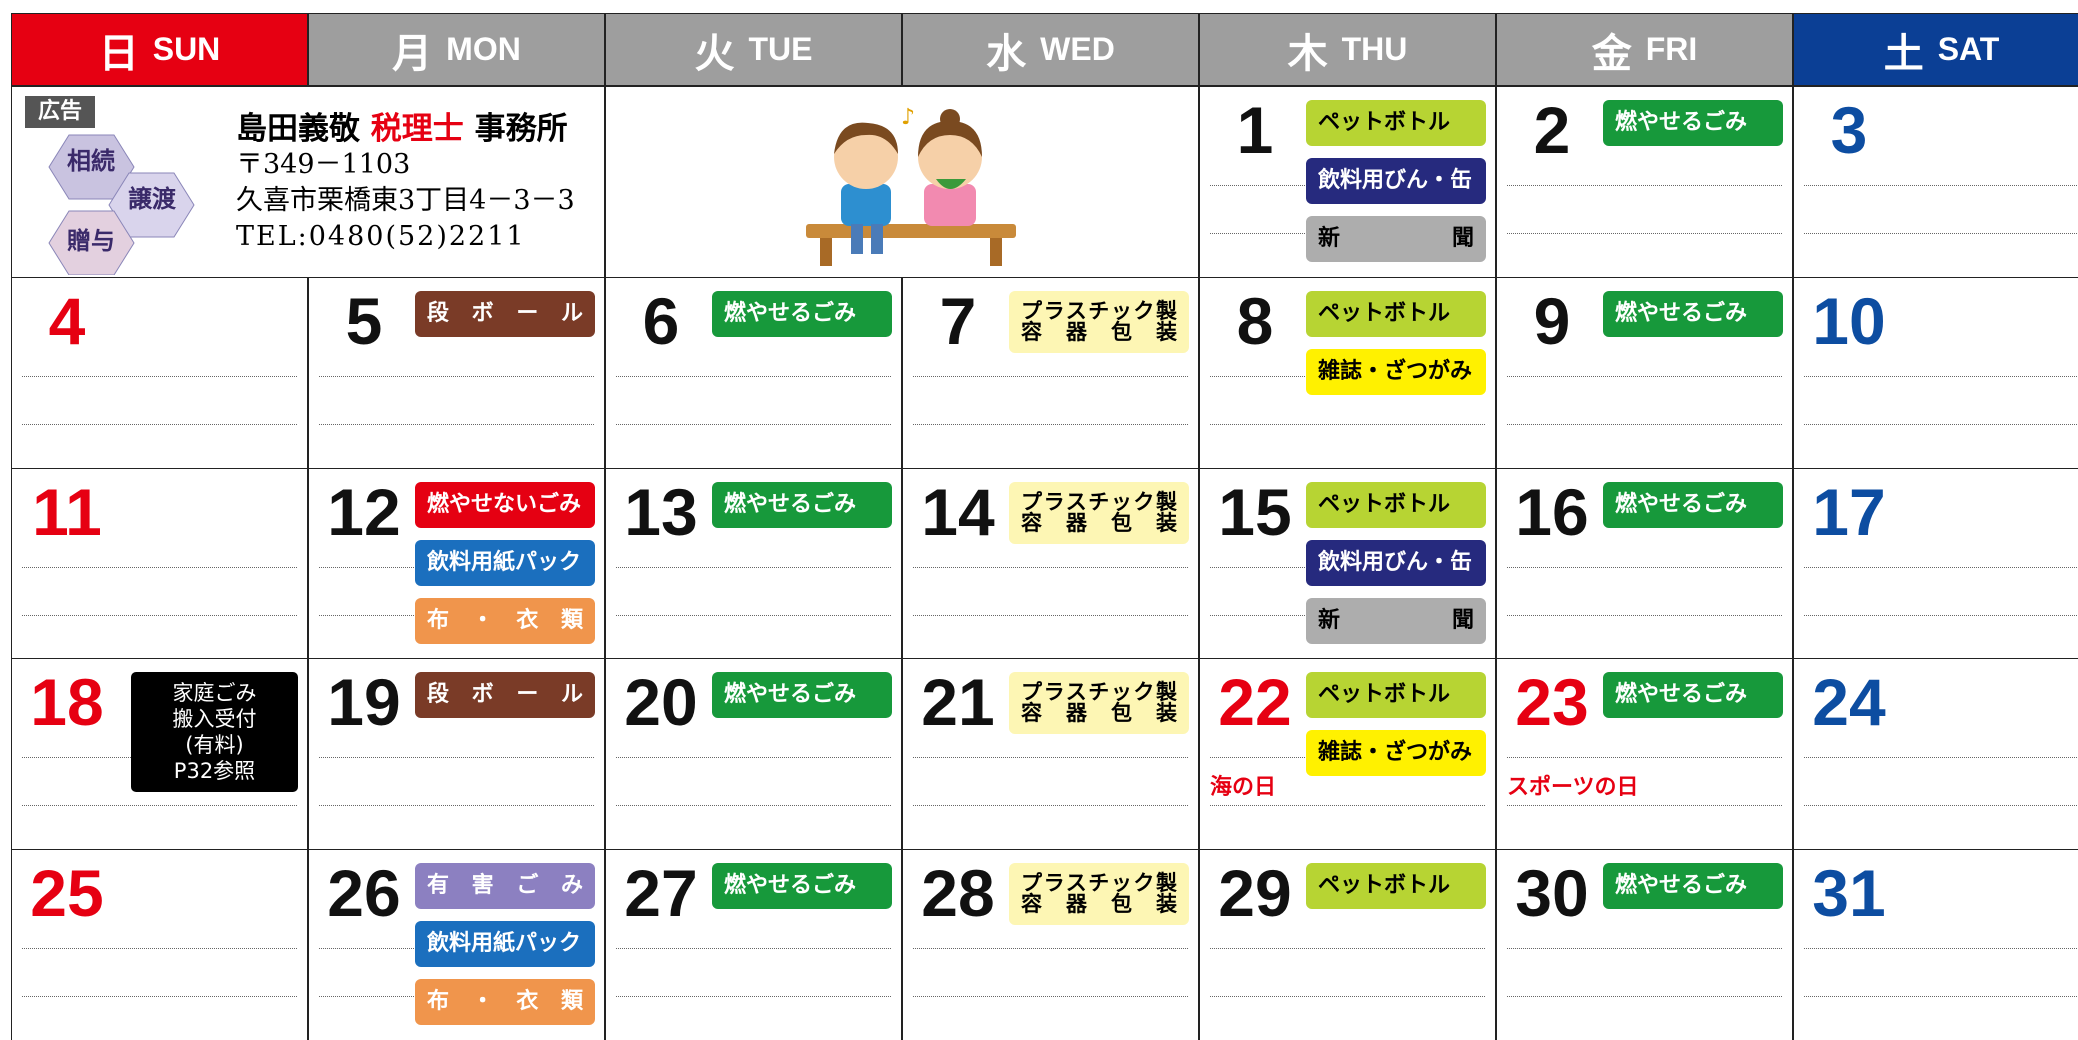 This screenshot has height=1040, width=2078. I want to click on collection-tag: 飲料用紙パック, so click(505, 562).